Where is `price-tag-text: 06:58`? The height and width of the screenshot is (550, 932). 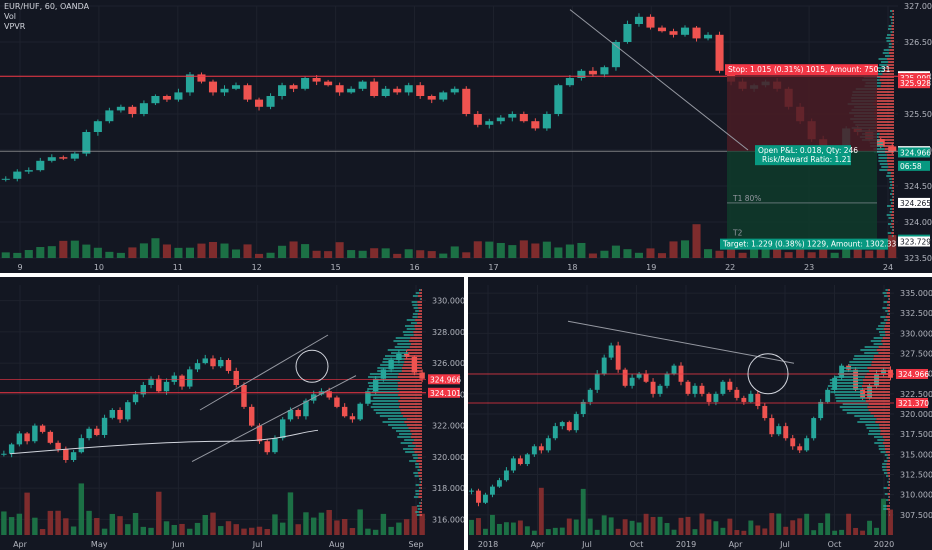 price-tag-text: 06:58 is located at coordinates (911, 166).